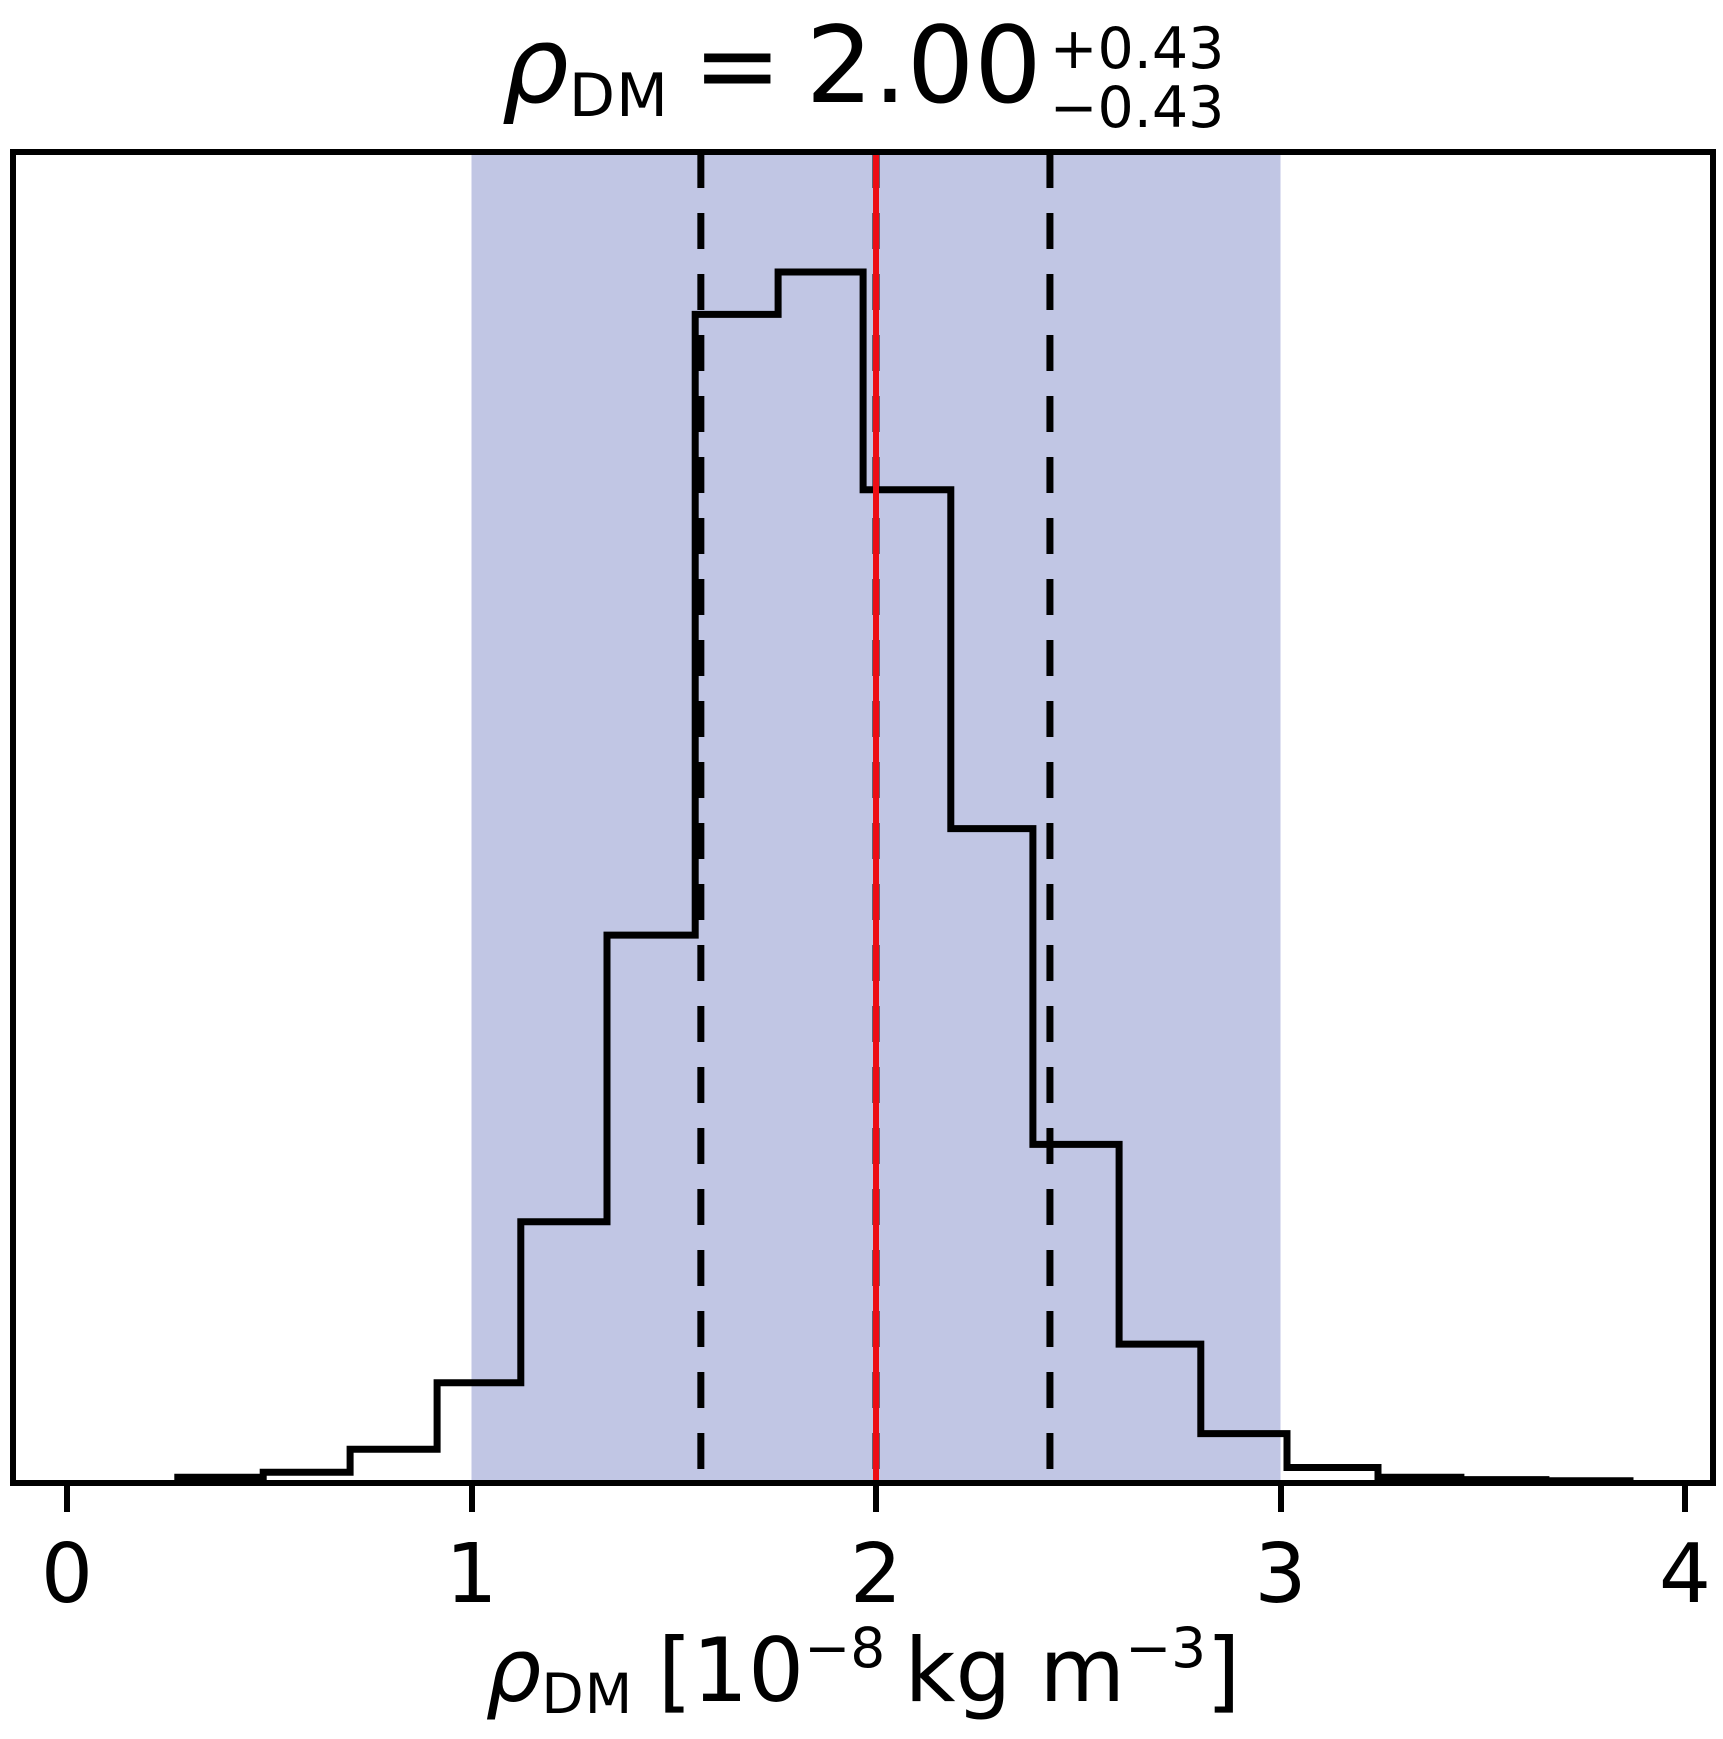  What do you see at coordinates (587, 1694) in the screenshot?
I see `xlabel-rho-subscript: DM` at bounding box center [587, 1694].